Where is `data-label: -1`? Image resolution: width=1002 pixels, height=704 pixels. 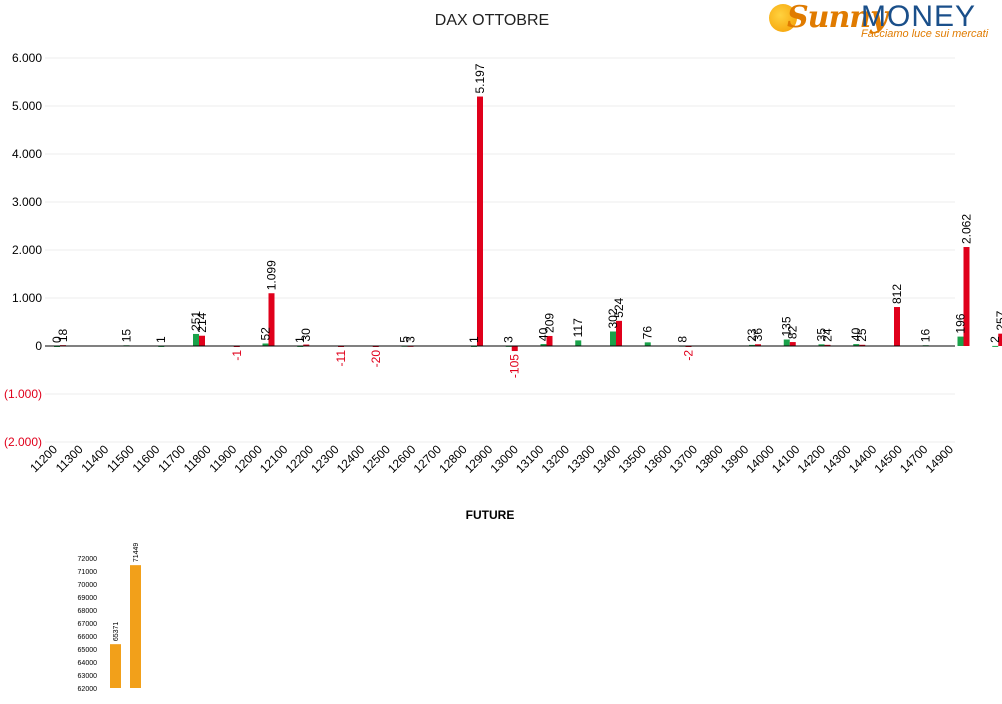 data-label: -1 is located at coordinates (237, 355).